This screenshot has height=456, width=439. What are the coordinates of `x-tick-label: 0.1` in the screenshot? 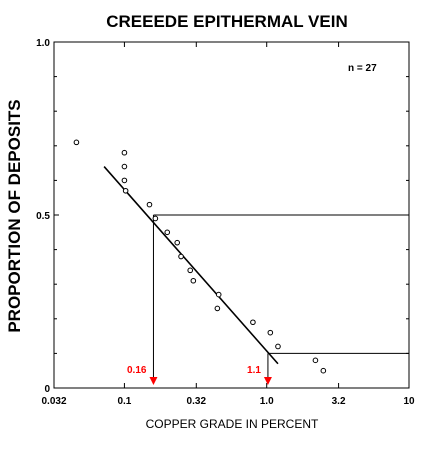 It's located at (124, 401).